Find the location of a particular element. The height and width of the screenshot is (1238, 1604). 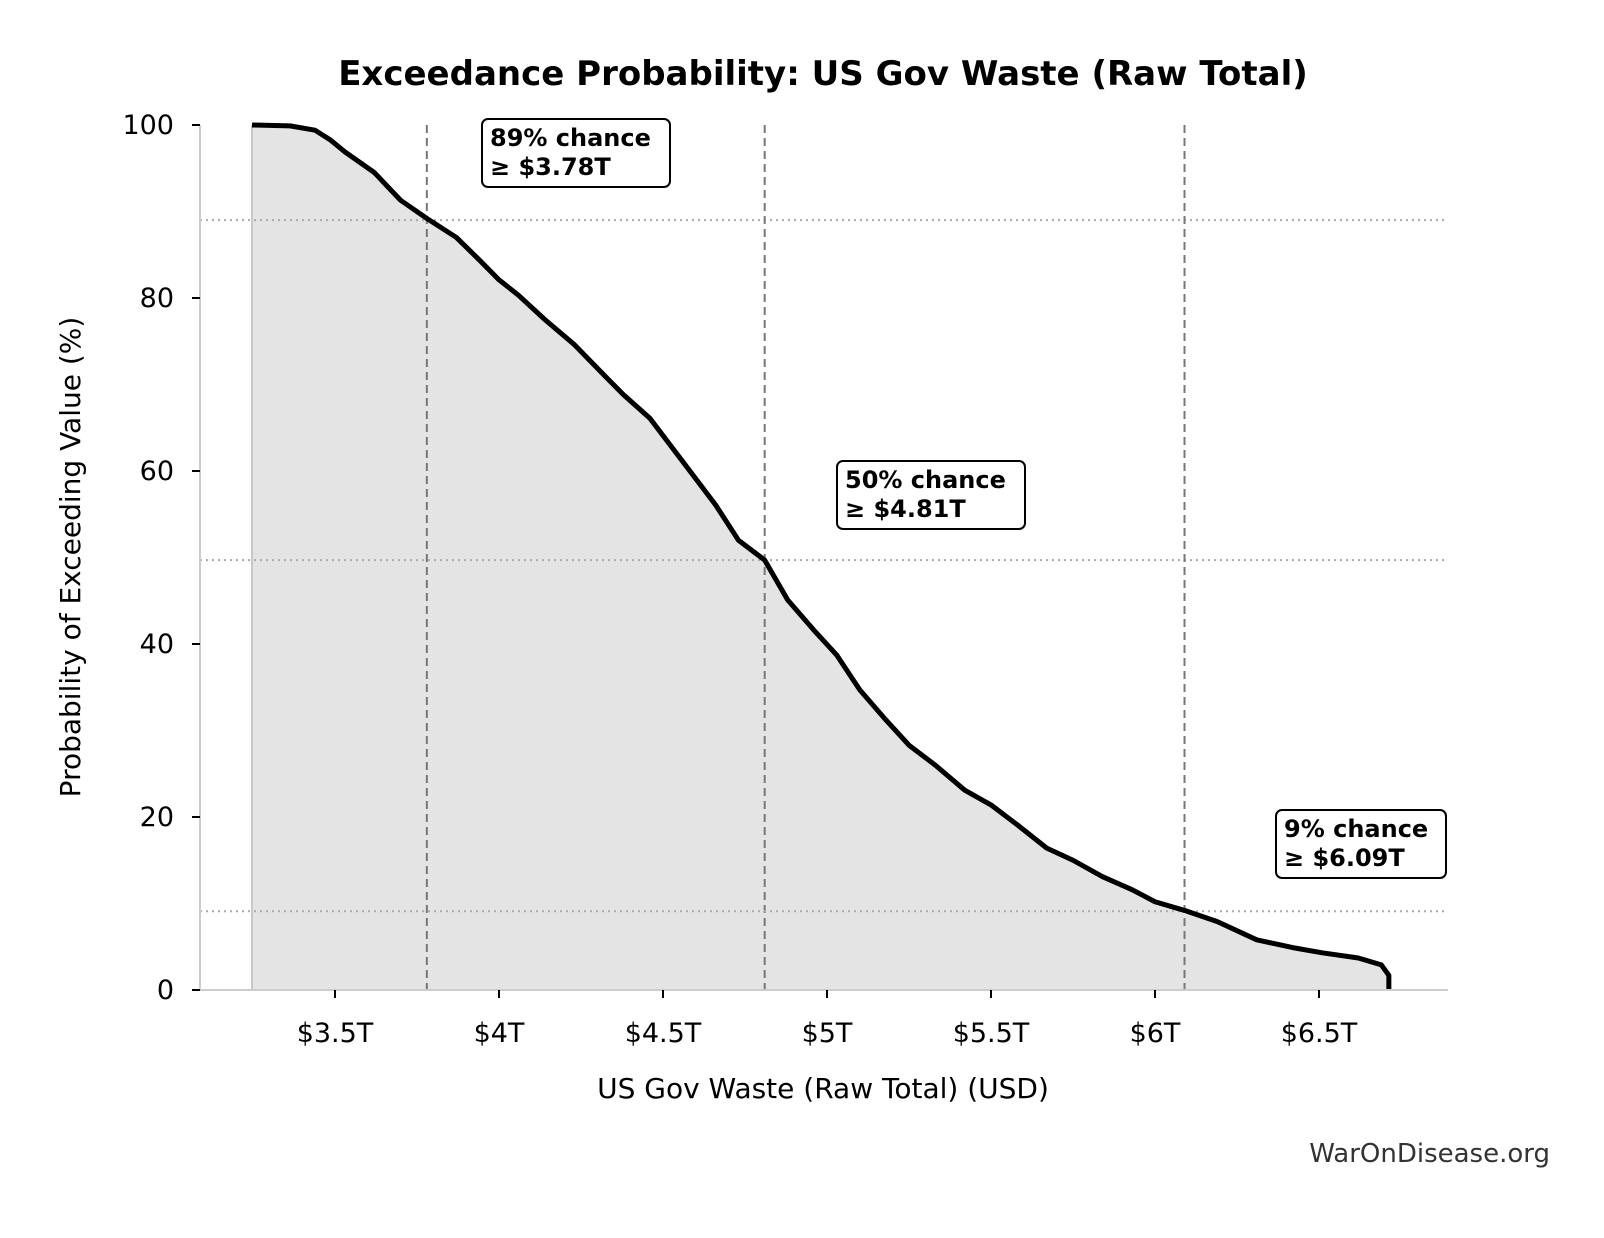

y-tick-label: 20 is located at coordinates (157, 817).